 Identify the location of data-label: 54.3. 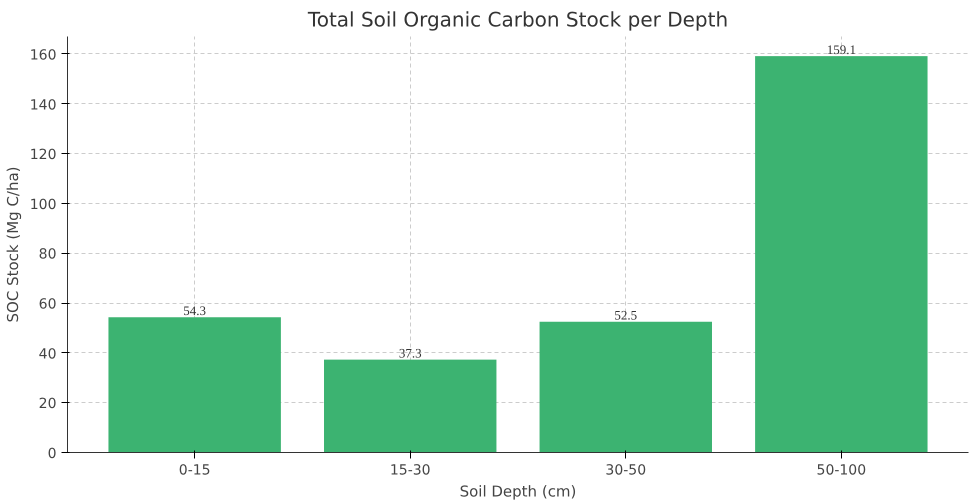
(194, 310).